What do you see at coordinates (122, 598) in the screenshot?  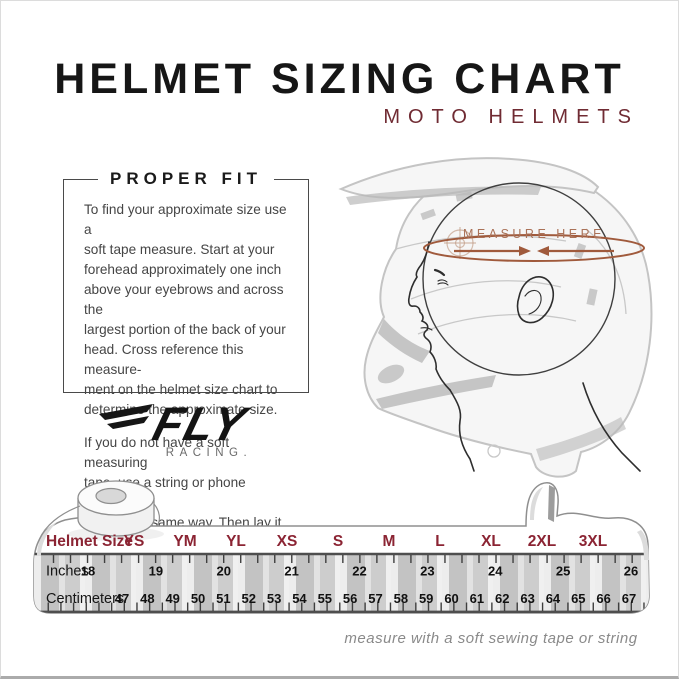 I see `cm-value: 47` at bounding box center [122, 598].